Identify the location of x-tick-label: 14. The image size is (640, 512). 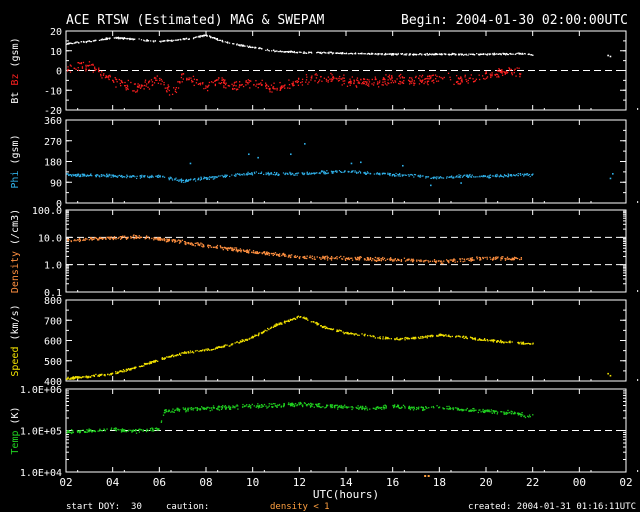
(346, 482).